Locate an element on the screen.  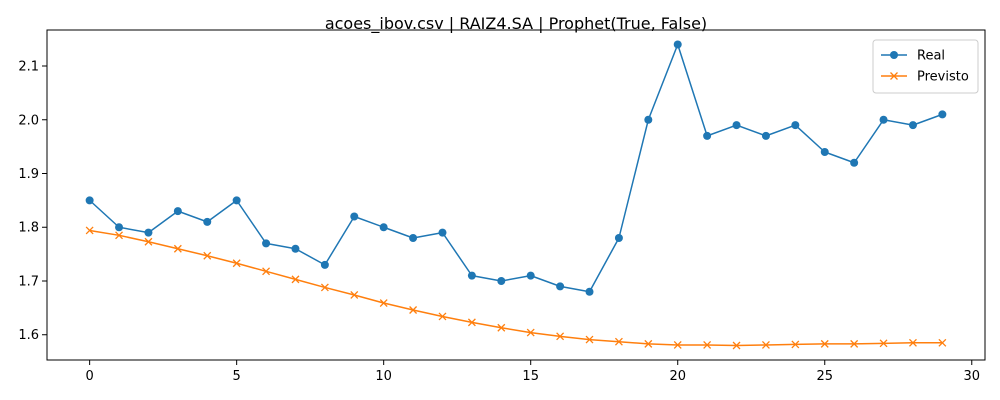
x-tick-label: 10 is located at coordinates (383, 376).